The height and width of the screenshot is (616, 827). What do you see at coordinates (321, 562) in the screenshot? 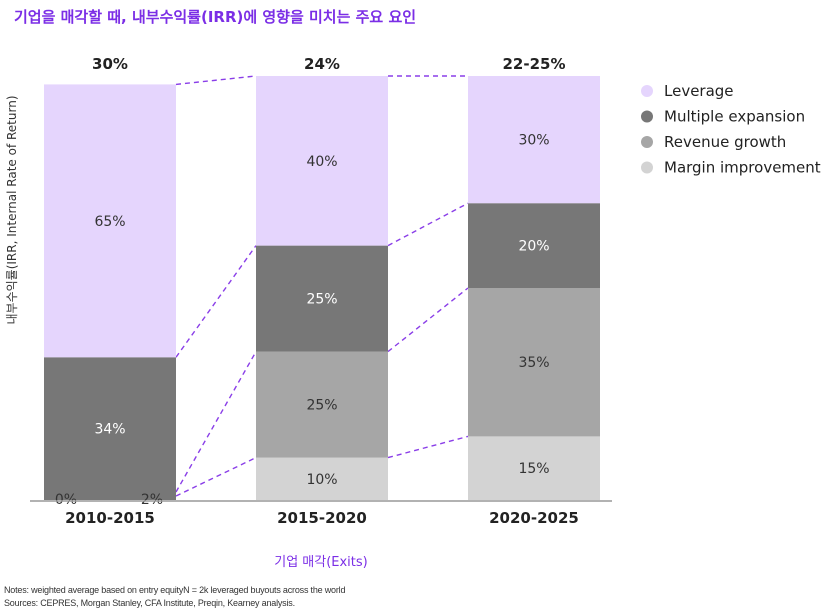
I see `x-axis-title: 기업 매각(Exits)` at bounding box center [321, 562].